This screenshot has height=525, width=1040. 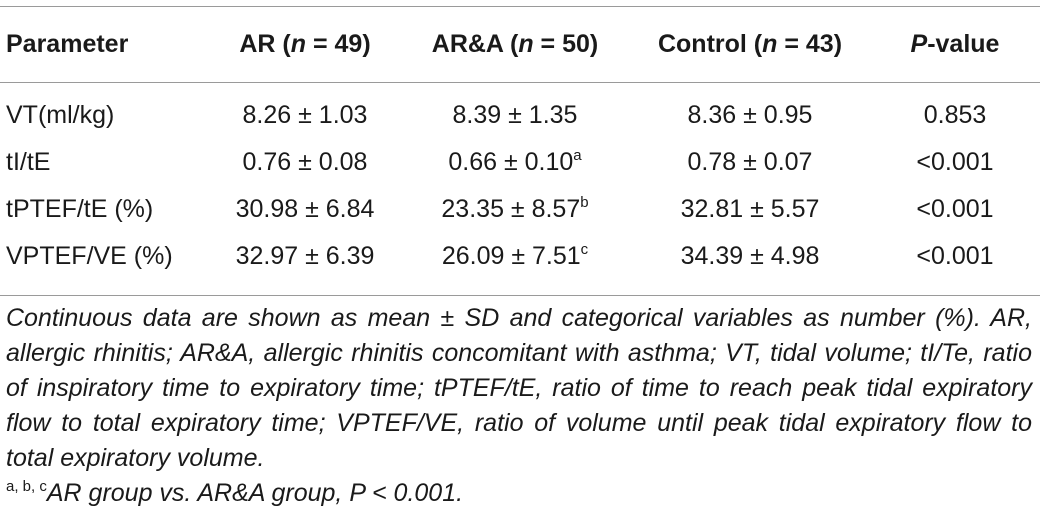 I want to click on top-rule, so click(x=520, y=6).